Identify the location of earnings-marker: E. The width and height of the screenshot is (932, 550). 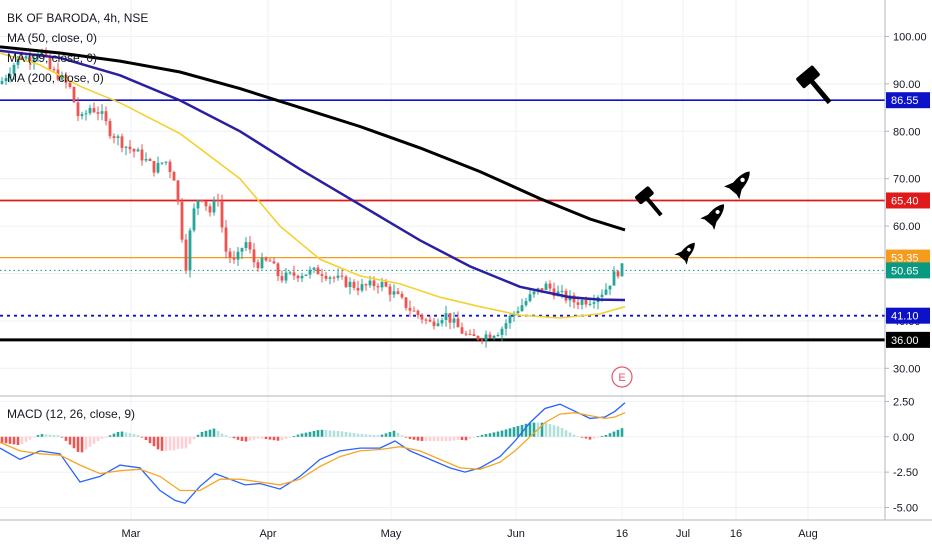
(622, 377).